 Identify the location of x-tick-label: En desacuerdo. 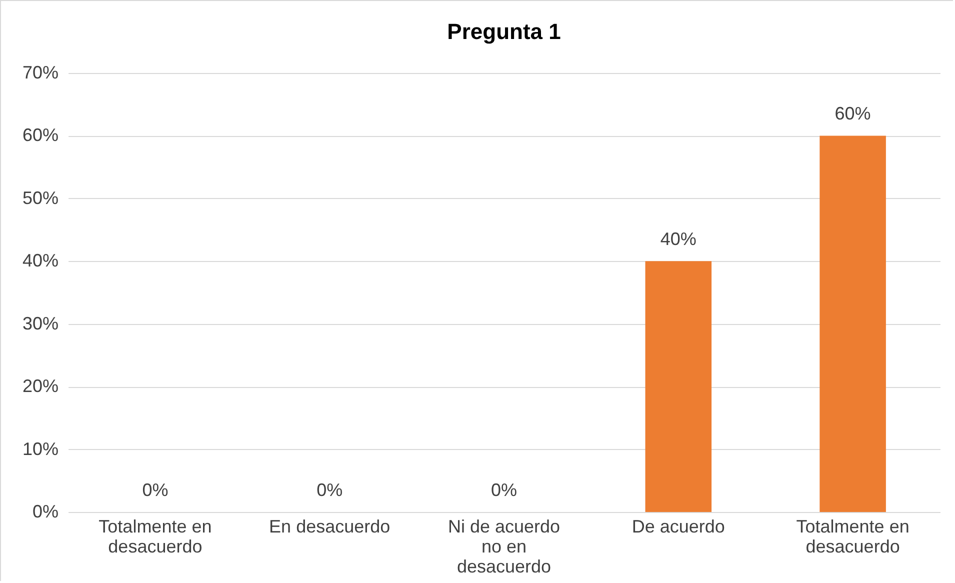
(329, 526).